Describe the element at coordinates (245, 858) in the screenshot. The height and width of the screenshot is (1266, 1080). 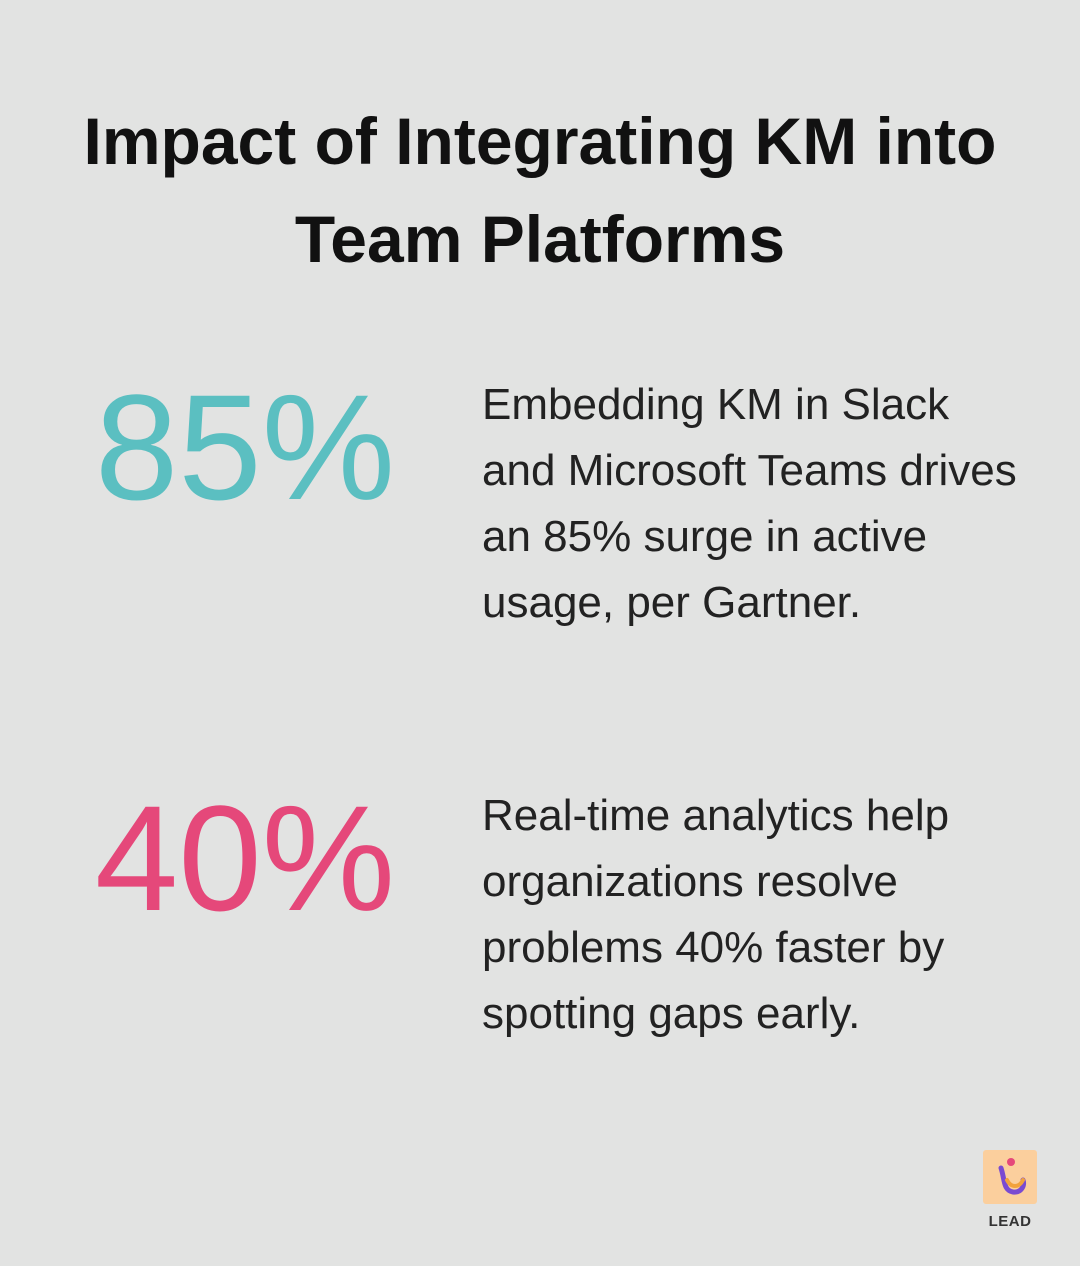
I see `stat-value: 40%` at that location.